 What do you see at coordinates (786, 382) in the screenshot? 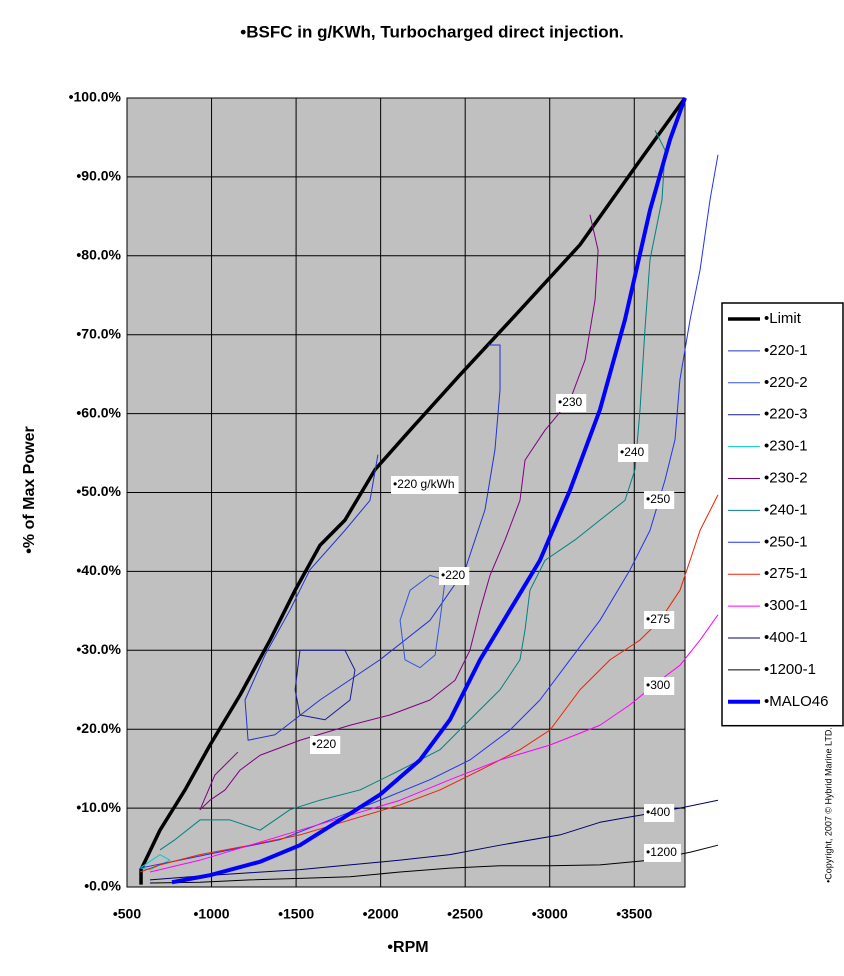
I see `legend-label: •220-2` at bounding box center [786, 382].